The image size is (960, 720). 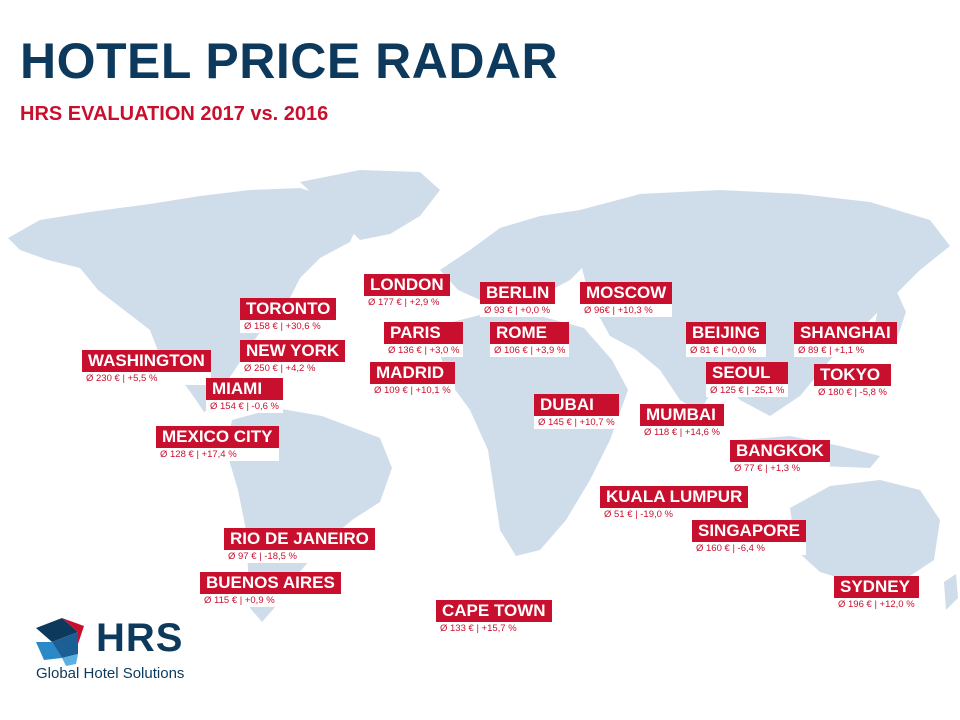 I want to click on city-name: SYDNEY, so click(x=876, y=587).